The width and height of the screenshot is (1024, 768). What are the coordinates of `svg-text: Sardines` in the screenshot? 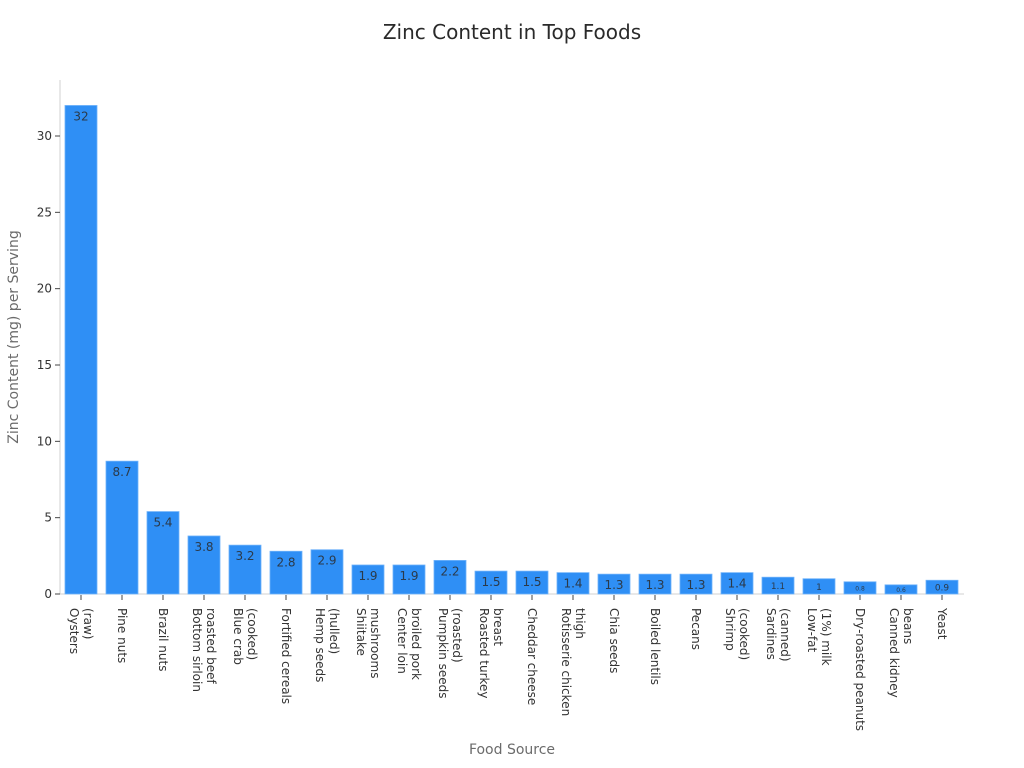 It's located at (771, 634).